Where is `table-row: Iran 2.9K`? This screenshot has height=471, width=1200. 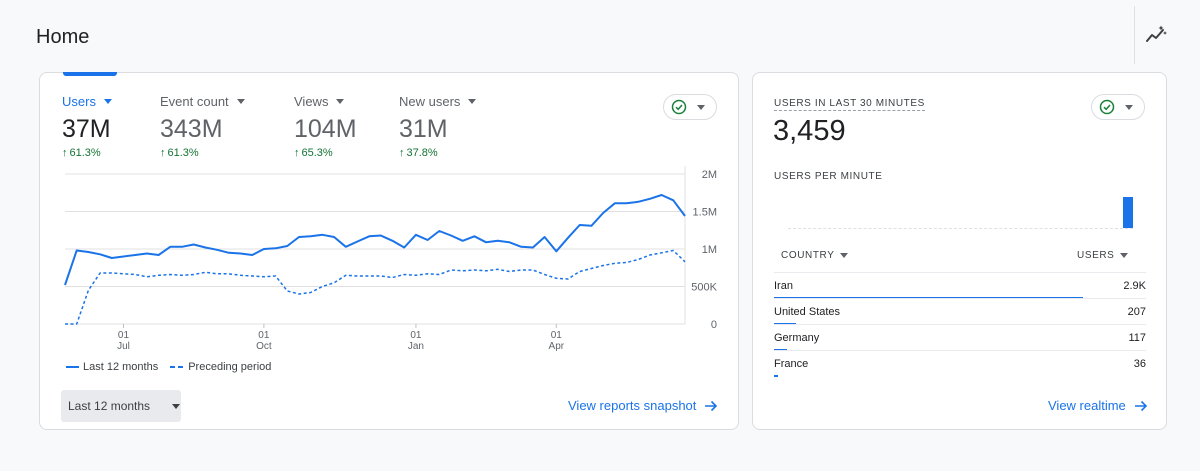 table-row: Iran 2.9K is located at coordinates (960, 285).